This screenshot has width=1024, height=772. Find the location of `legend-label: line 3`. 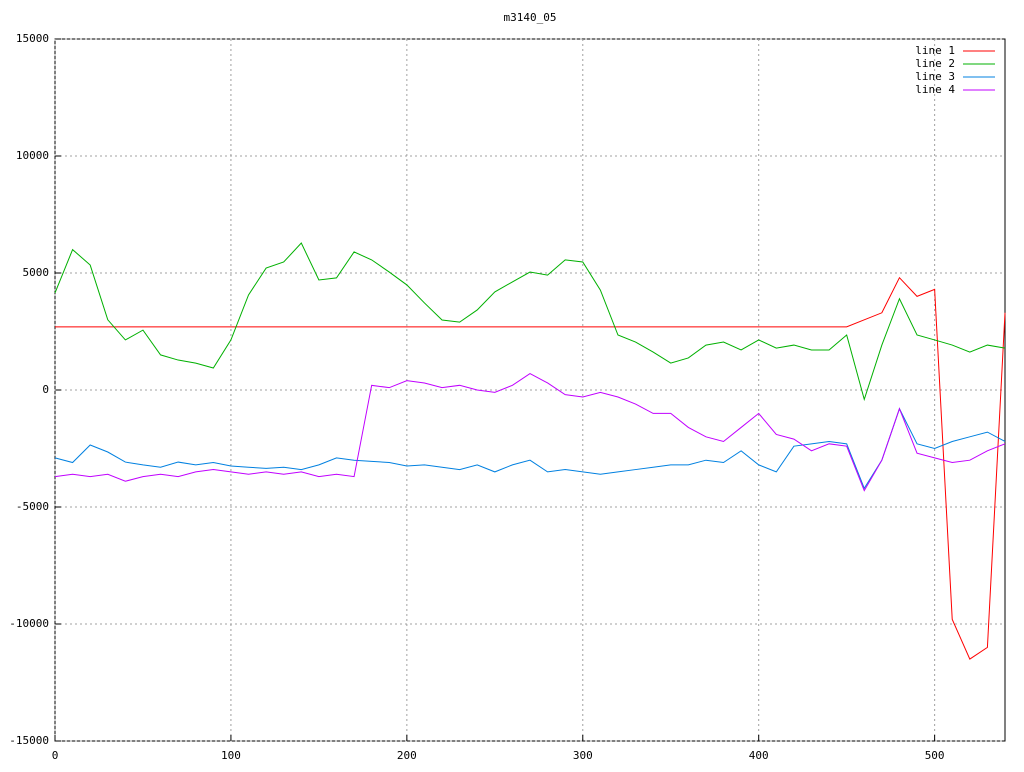

legend-label: line 3 is located at coordinates (935, 76).